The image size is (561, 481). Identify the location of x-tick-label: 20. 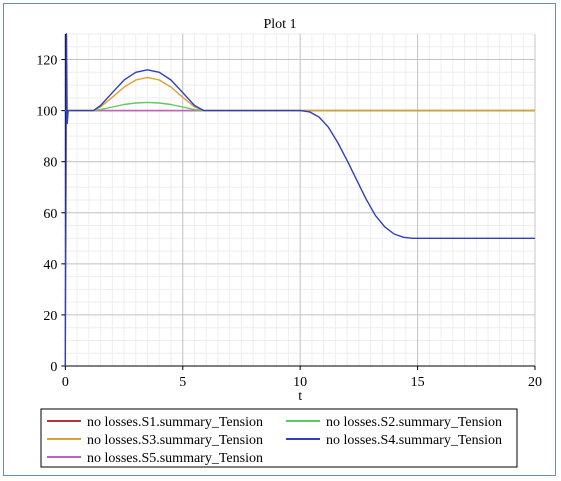
(535, 382).